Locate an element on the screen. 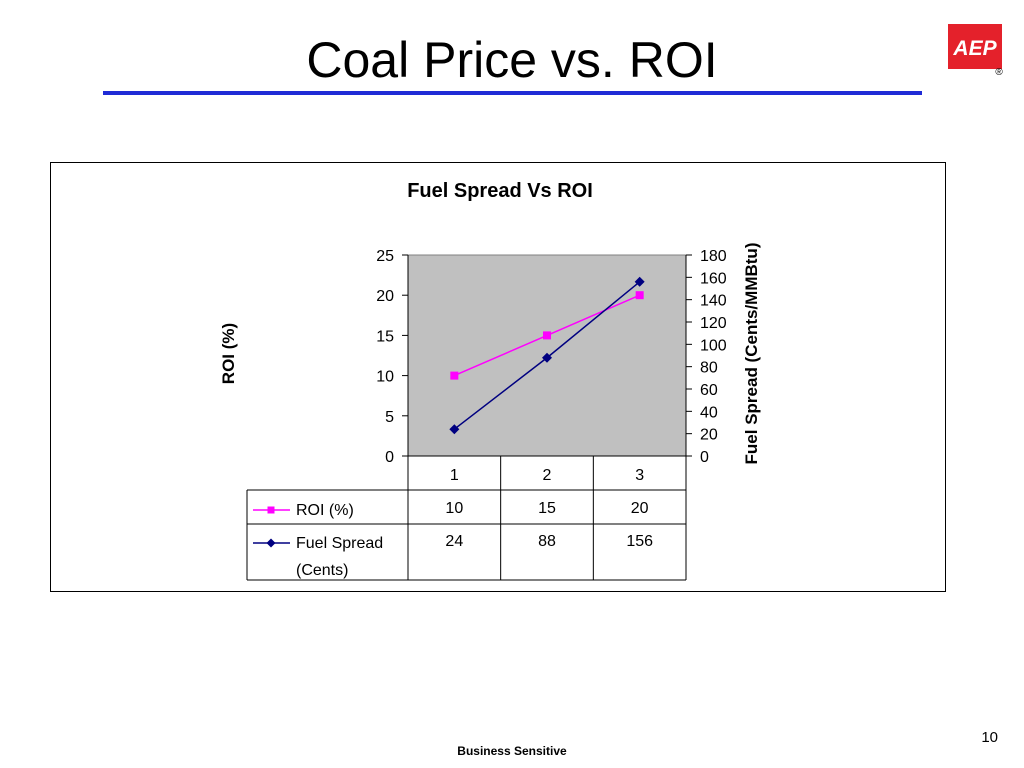 The height and width of the screenshot is (768, 1024). table-row-label: Fuel Spread is located at coordinates (339, 543).